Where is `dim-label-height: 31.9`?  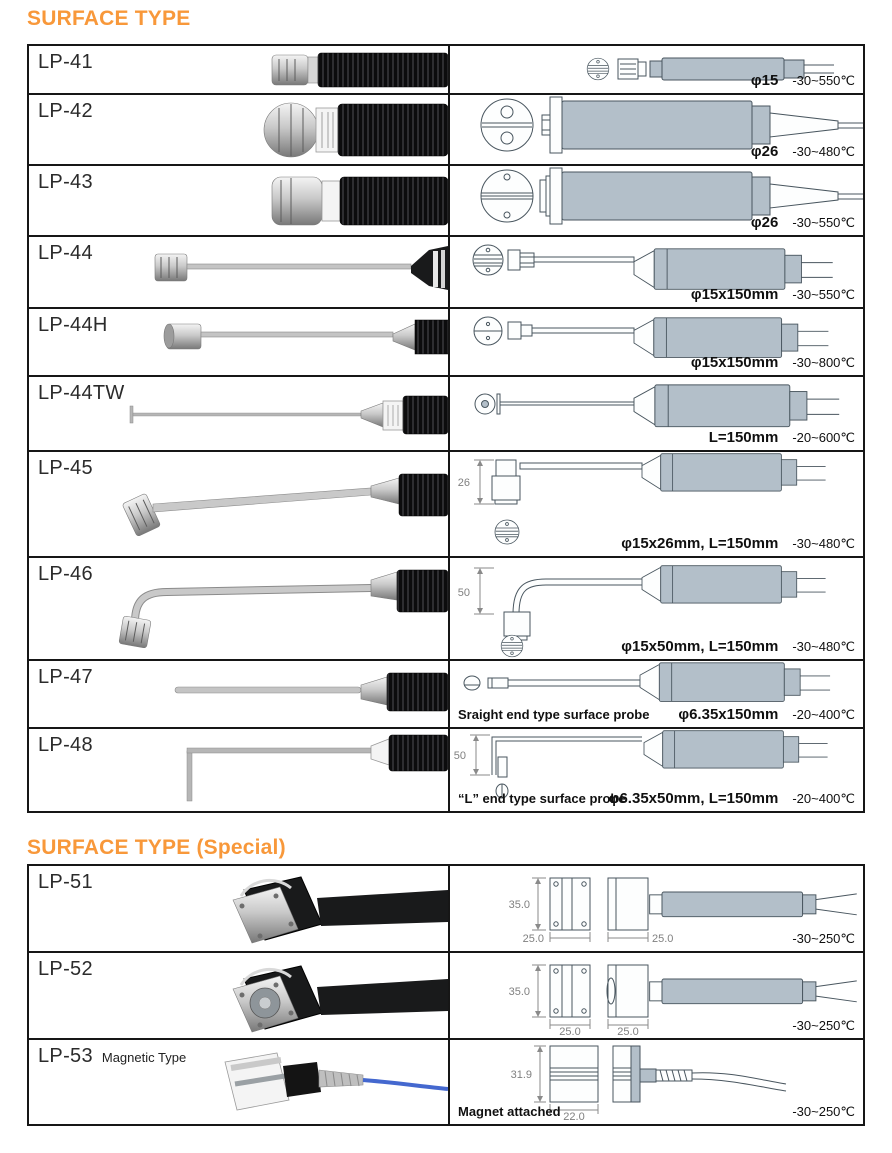 dim-label-height: 31.9 is located at coordinates (521, 1075).